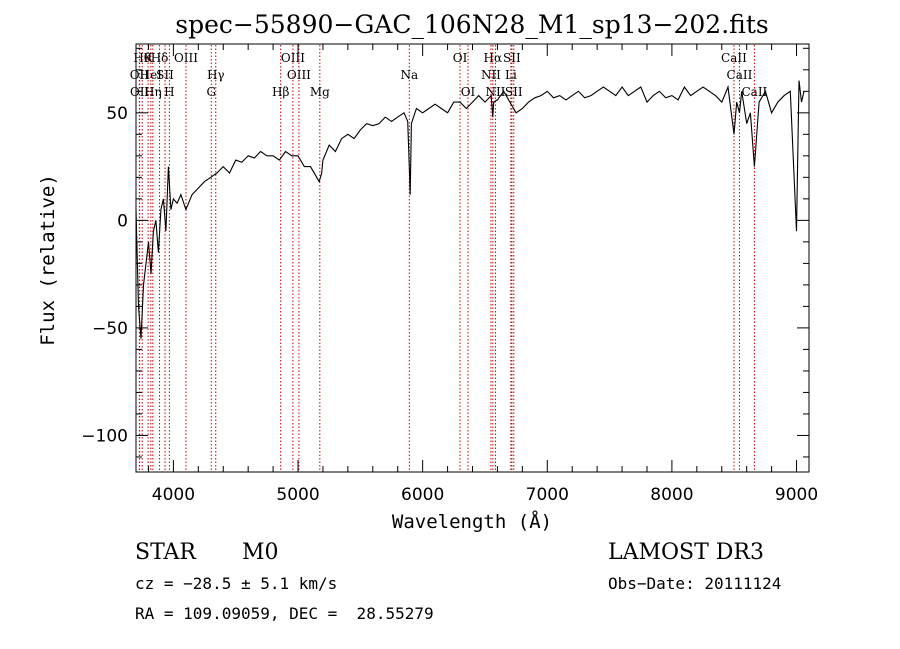  I want to click on observation-date: Obs−Date: 20111124, so click(695, 583).